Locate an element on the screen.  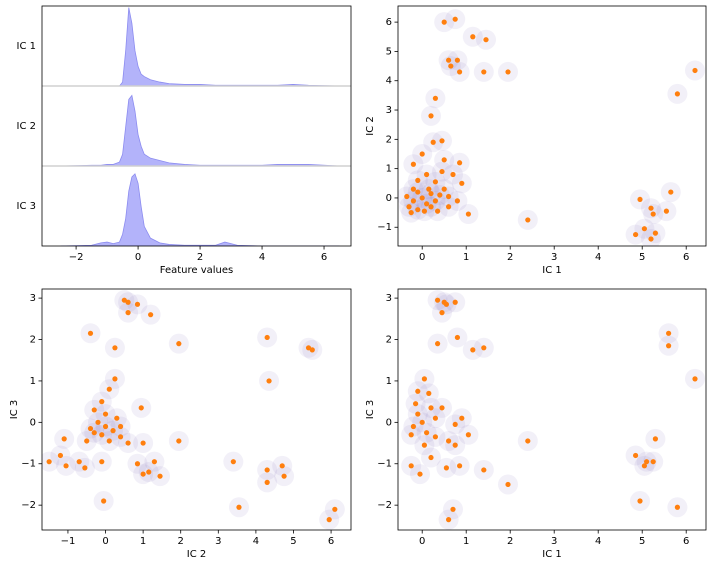
ridge-label: IC 3 is located at coordinates (26, 206).